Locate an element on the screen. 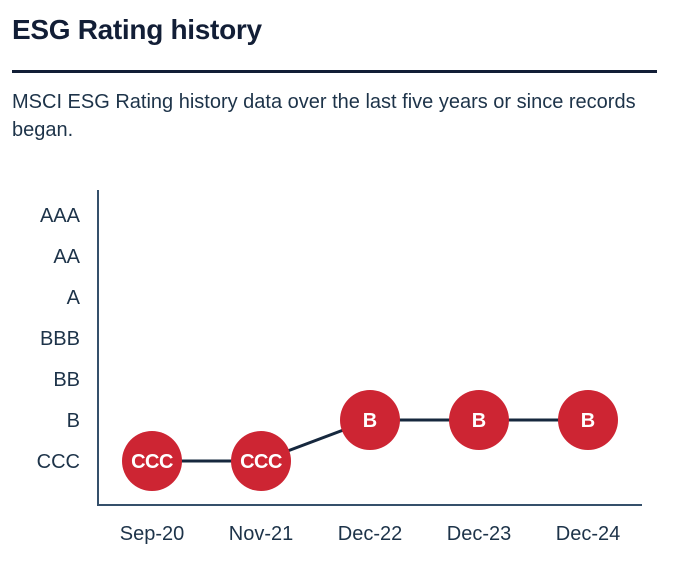  x-axis-label: Dec-24 is located at coordinates (588, 534).